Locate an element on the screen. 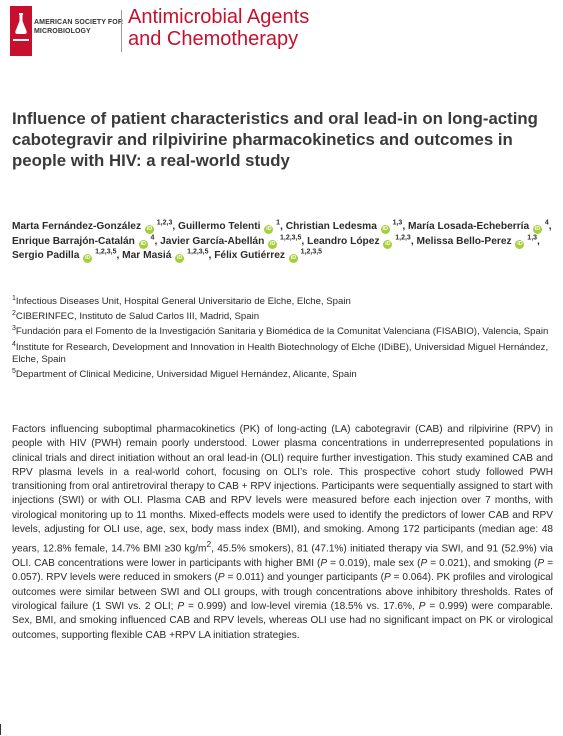 The height and width of the screenshot is (736, 563). author-entry: Félix Gutiérrez iD 1,2,3,5 is located at coordinates (268, 256).